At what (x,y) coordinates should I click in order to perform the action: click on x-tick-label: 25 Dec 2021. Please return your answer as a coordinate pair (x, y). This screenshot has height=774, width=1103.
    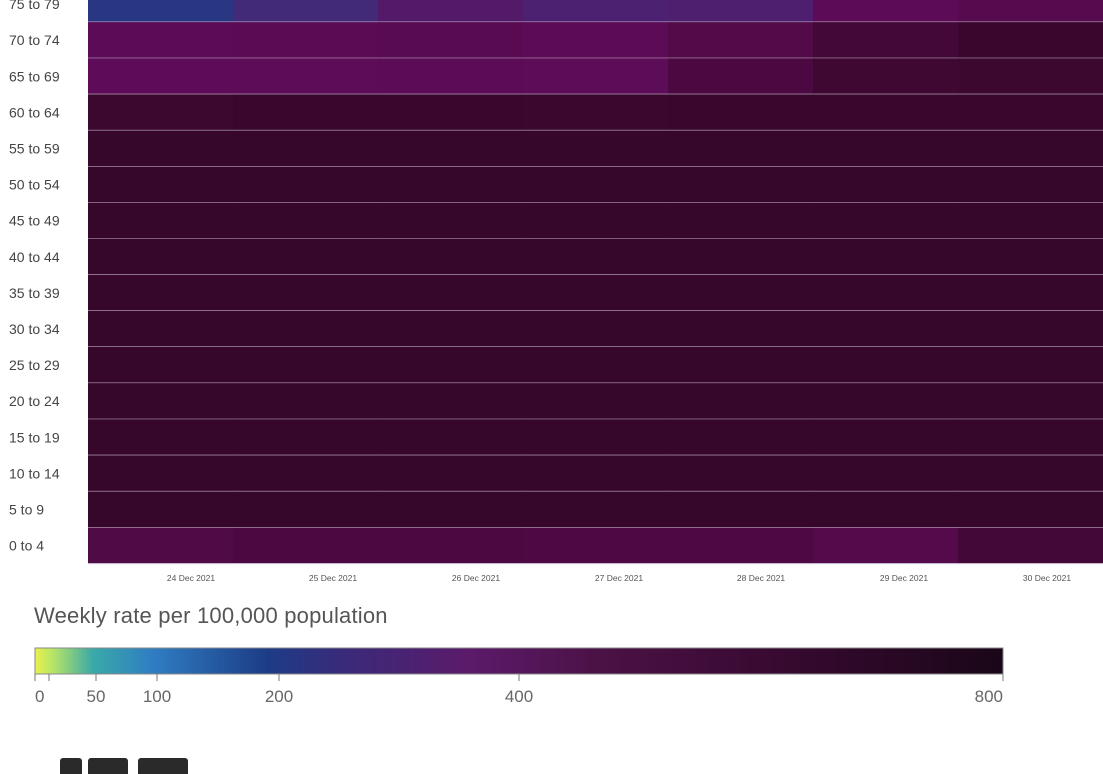
    Looking at the image, I should click on (333, 578).